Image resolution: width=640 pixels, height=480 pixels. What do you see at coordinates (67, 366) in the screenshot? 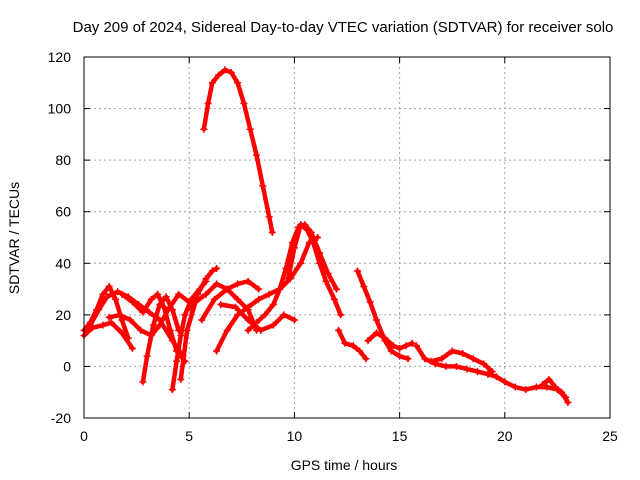
I see `y-tick-label: 0` at bounding box center [67, 366].